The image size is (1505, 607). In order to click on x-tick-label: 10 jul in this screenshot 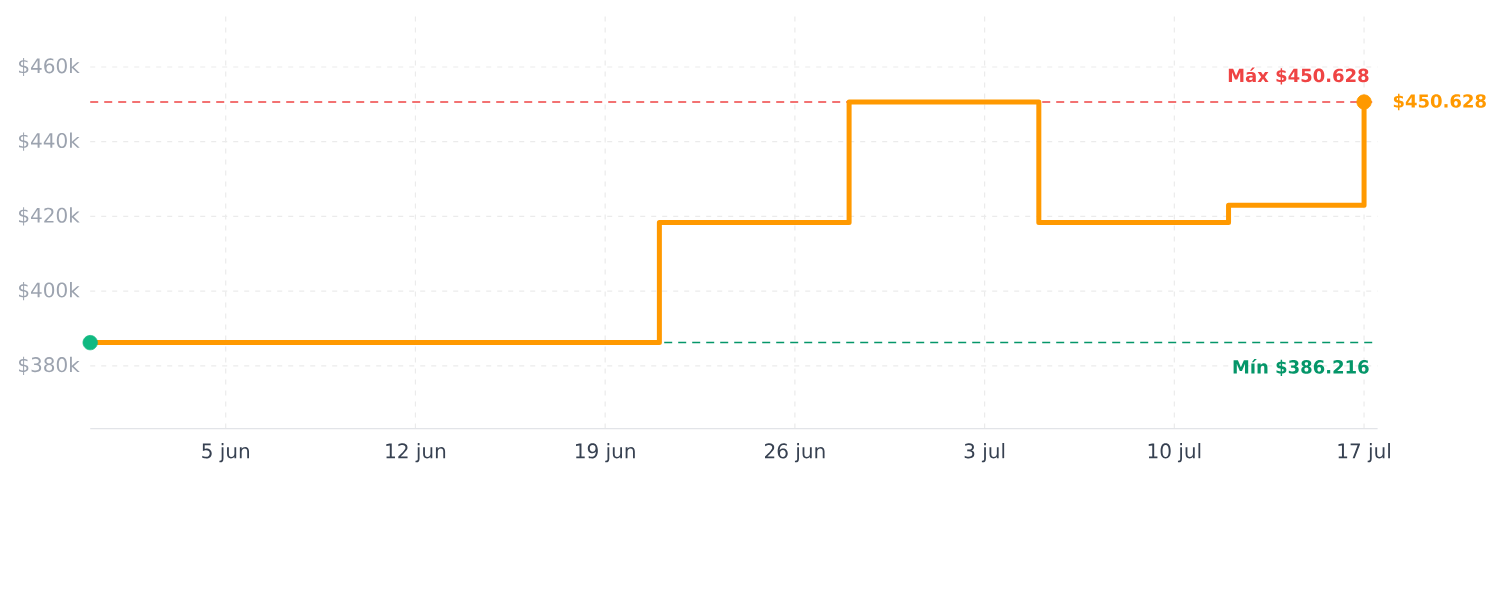, I will do `click(1174, 452)`.